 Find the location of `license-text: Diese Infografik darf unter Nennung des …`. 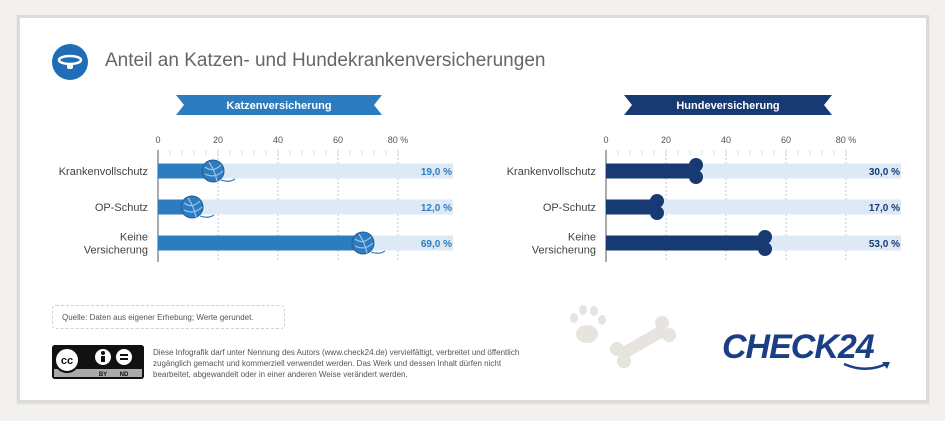

license-text: Diese Infografik darf unter Nennung des … is located at coordinates (336, 363).